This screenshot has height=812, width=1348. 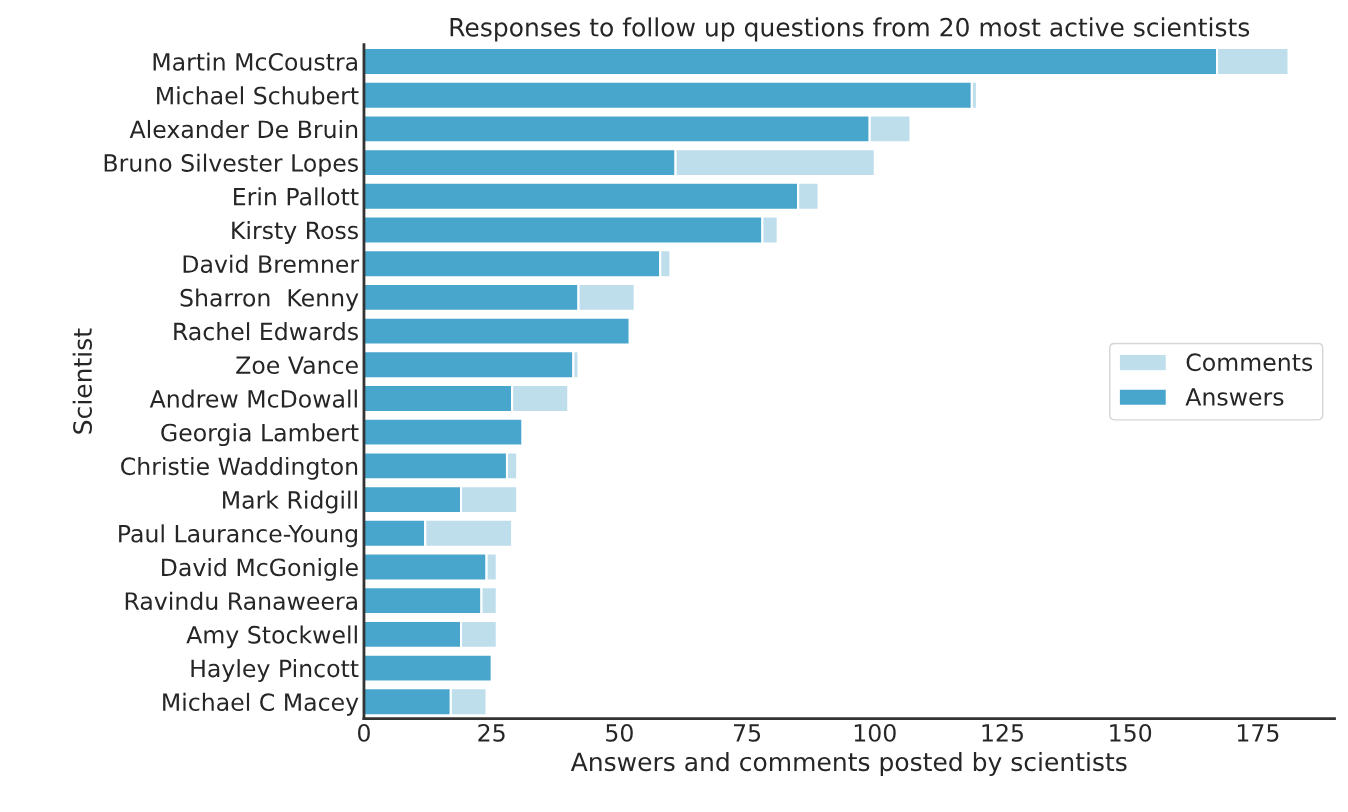 What do you see at coordinates (253, 398) in the screenshot?
I see `y-tick-label: Andrew McDowall` at bounding box center [253, 398].